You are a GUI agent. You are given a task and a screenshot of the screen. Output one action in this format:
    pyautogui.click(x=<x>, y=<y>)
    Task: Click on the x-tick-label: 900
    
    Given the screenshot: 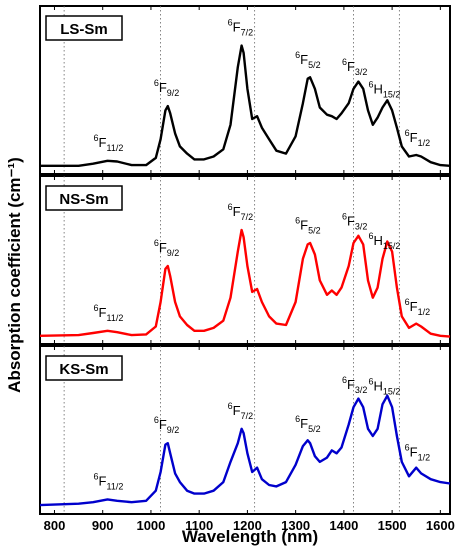 What is the action you would take?
    pyautogui.click(x=103, y=525)
    